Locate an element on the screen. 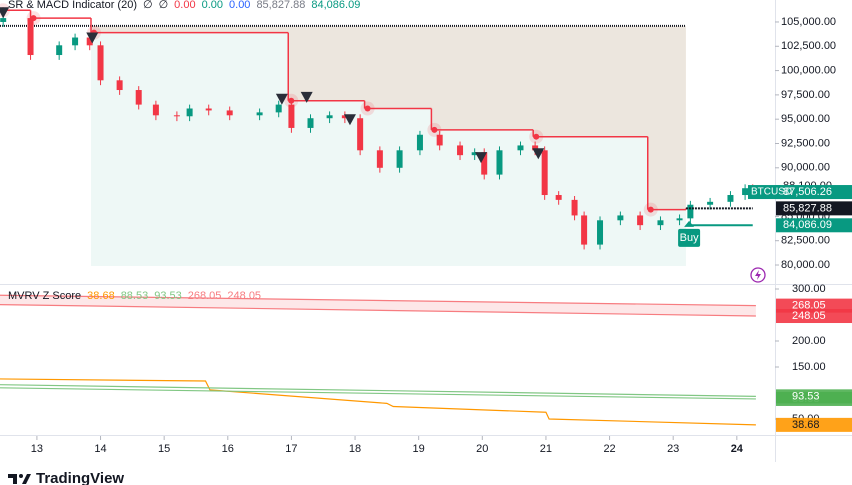  price-tag-label: 87,506.26 is located at coordinates (807, 192).